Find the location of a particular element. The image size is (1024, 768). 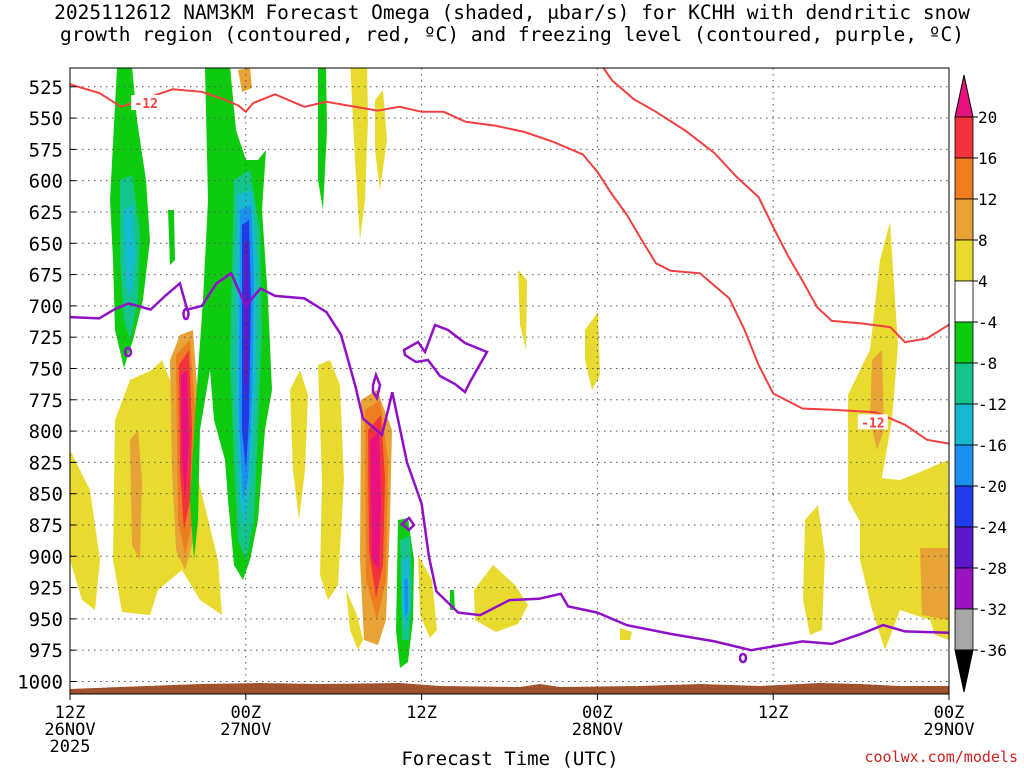

colorbar-label: -20 is located at coordinates (992, 486).